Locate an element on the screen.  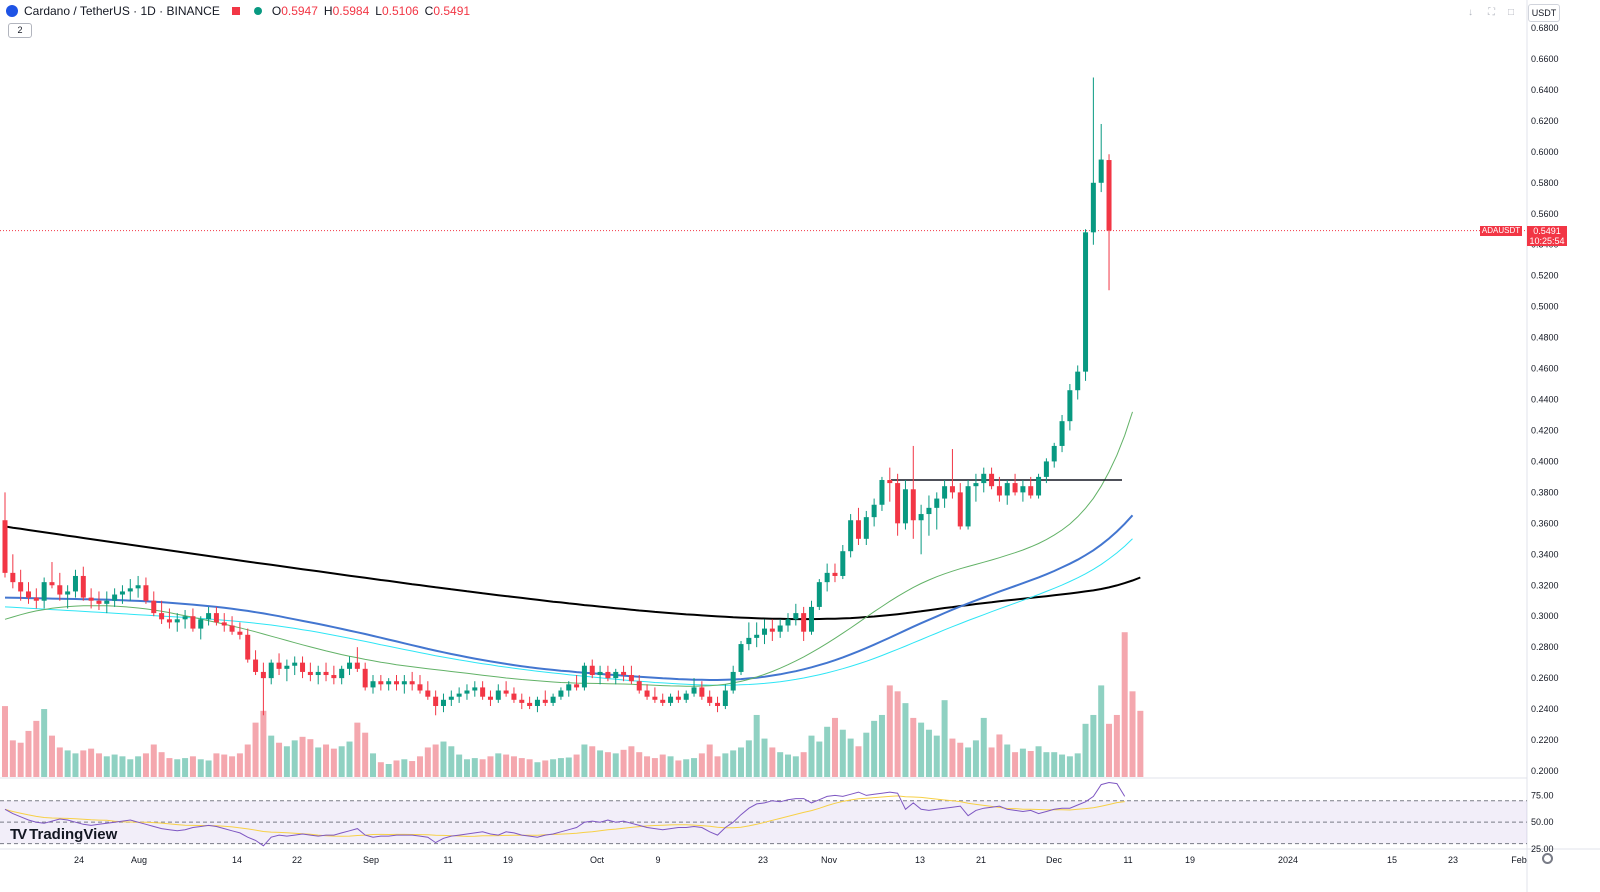
price-axis-tick: 0.2600 is located at coordinates (1545, 678).